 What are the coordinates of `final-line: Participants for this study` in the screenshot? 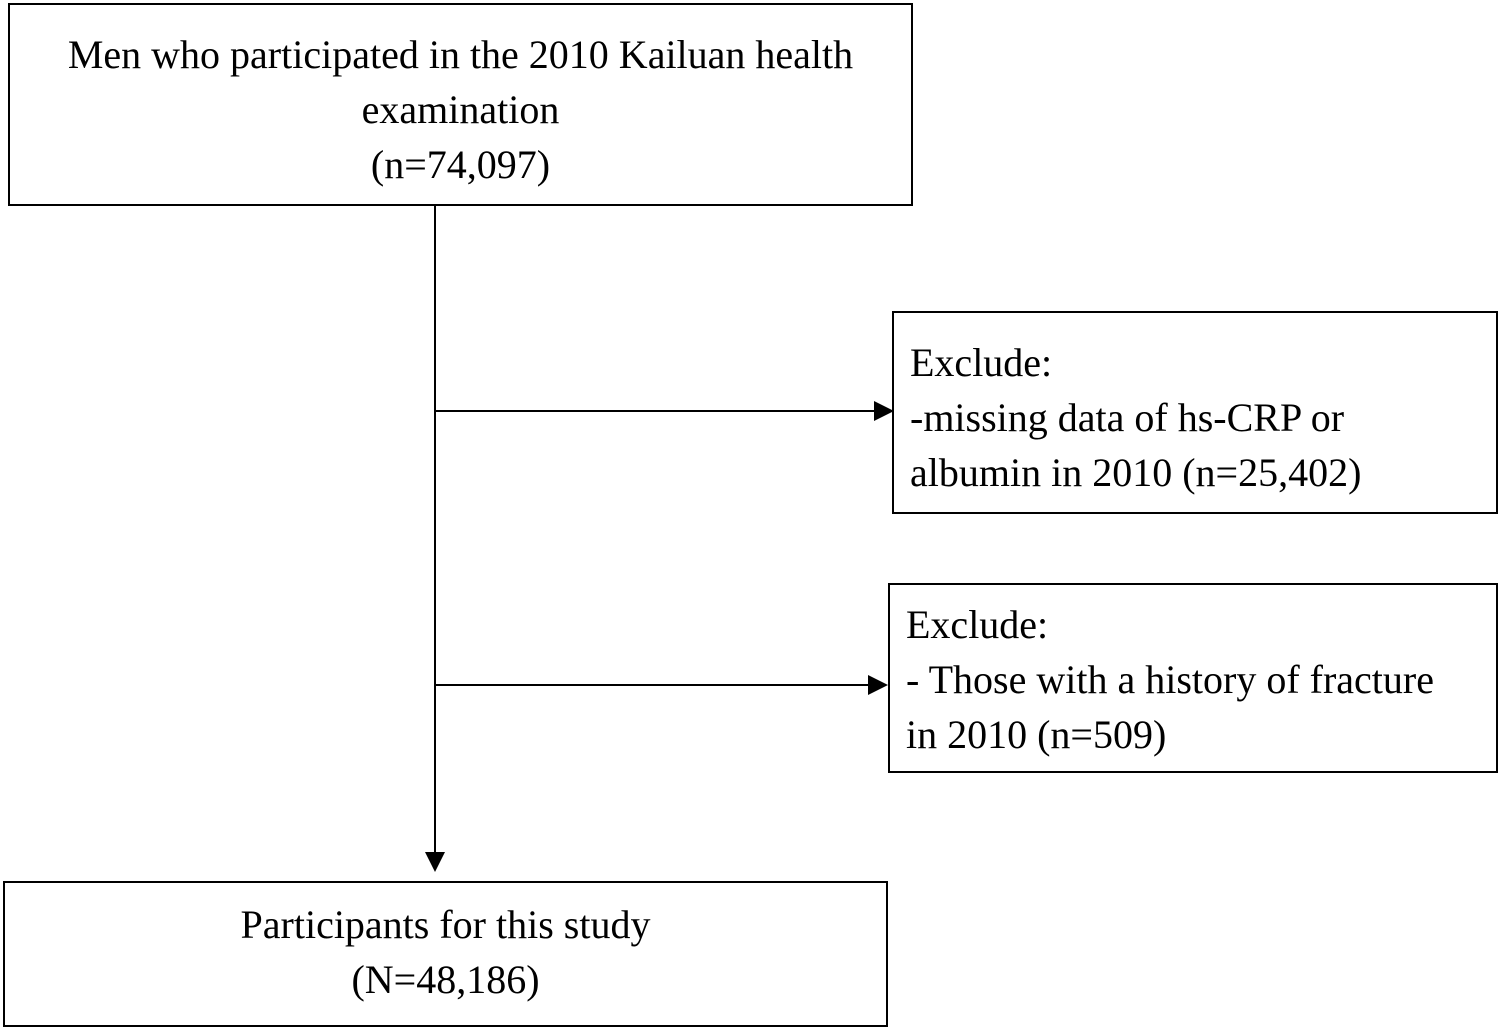 It's located at (445, 924).